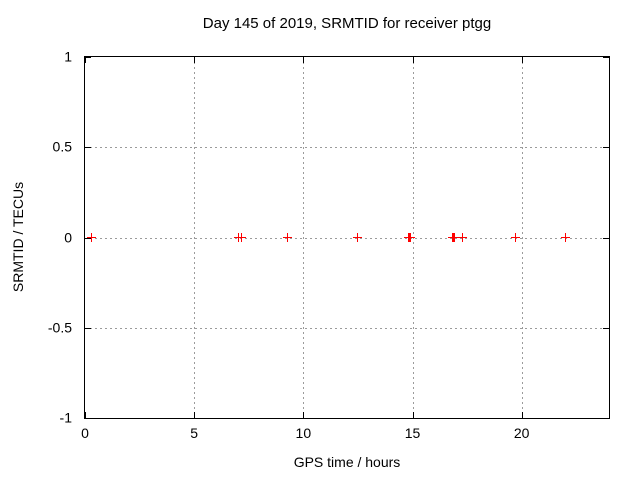 This screenshot has height=480, width=640. I want to click on y-tick-label: 0, so click(68, 237).